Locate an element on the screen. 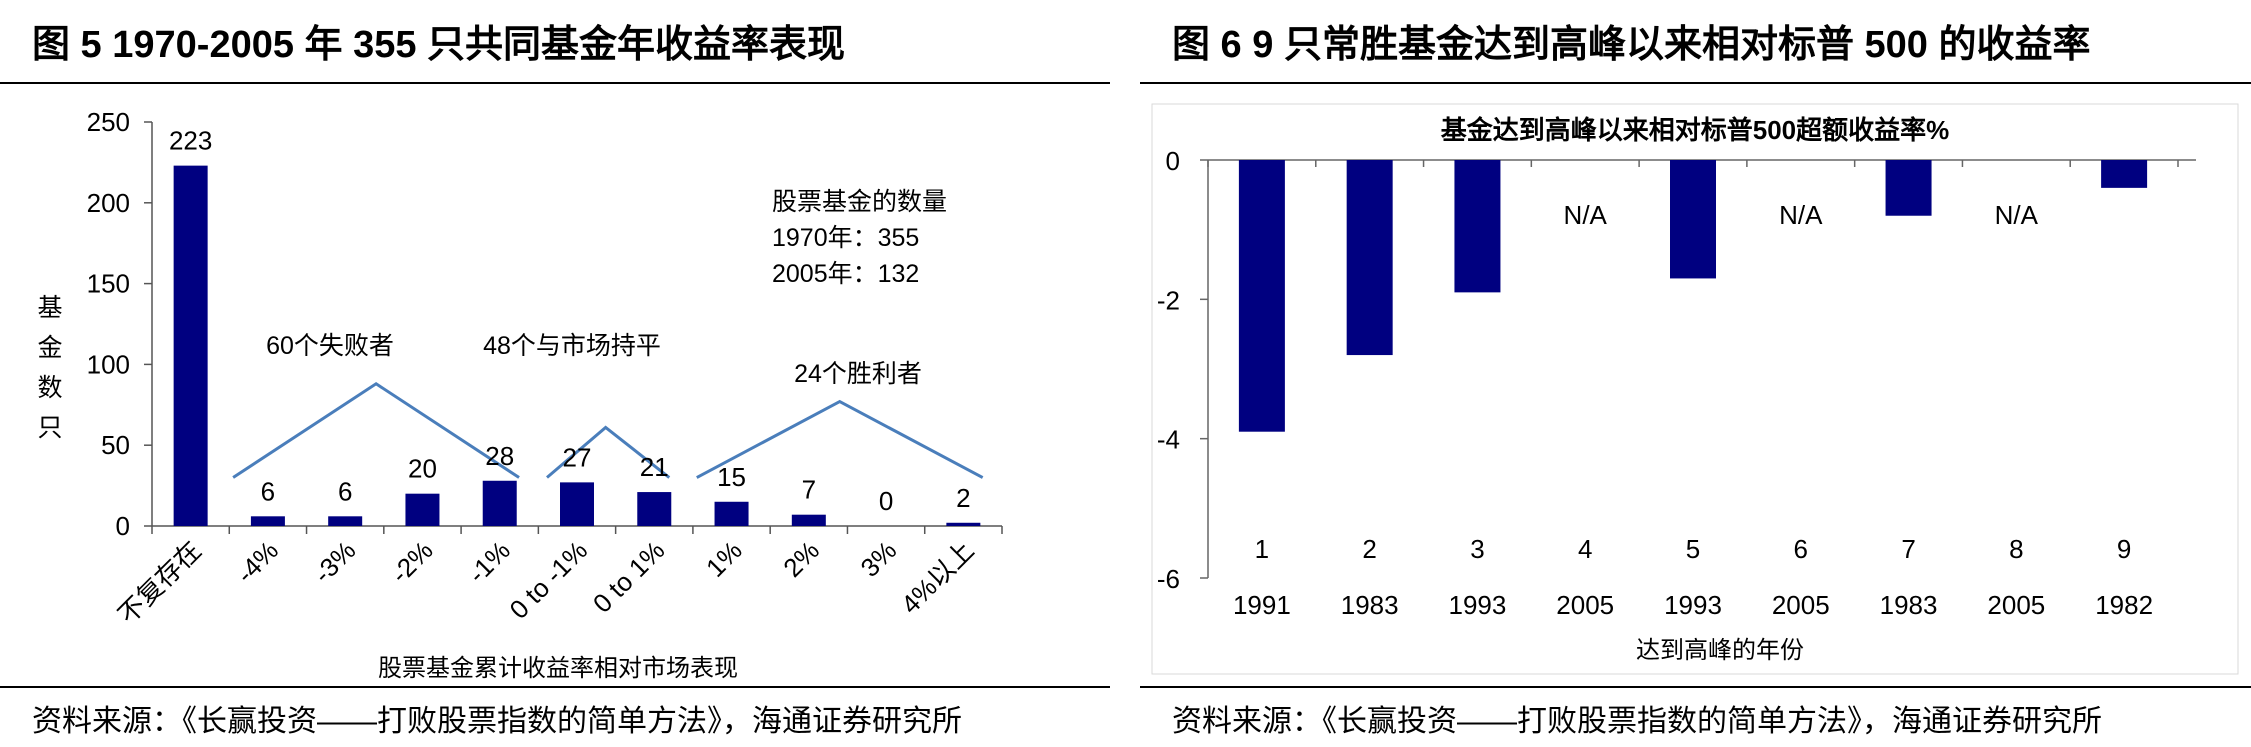 This screenshot has height=747, width=2251. annotation-winners: 24个胜利者 is located at coordinates (858, 374).